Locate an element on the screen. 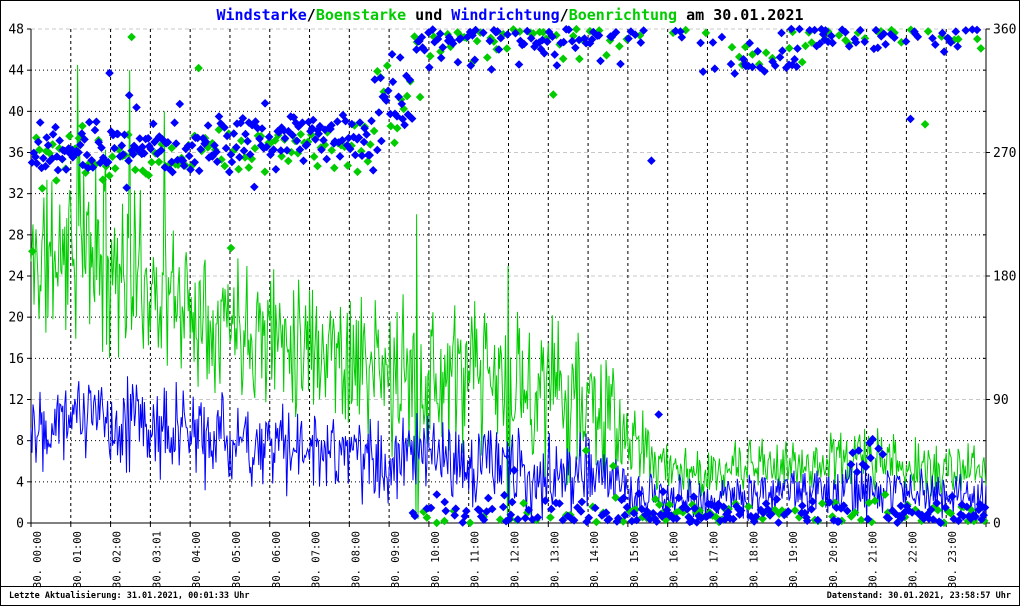 This screenshot has width=1020, height=606. y-right-tick-label: 90 is located at coordinates (1001, 400).